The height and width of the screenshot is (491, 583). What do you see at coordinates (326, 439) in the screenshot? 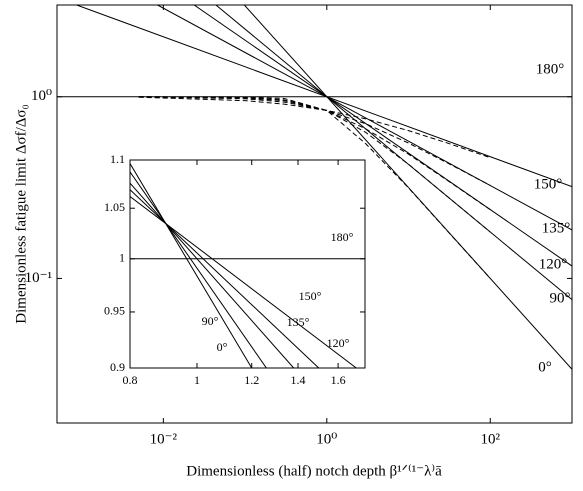
I see `x-tick-label: 10⁰` at bounding box center [326, 439].